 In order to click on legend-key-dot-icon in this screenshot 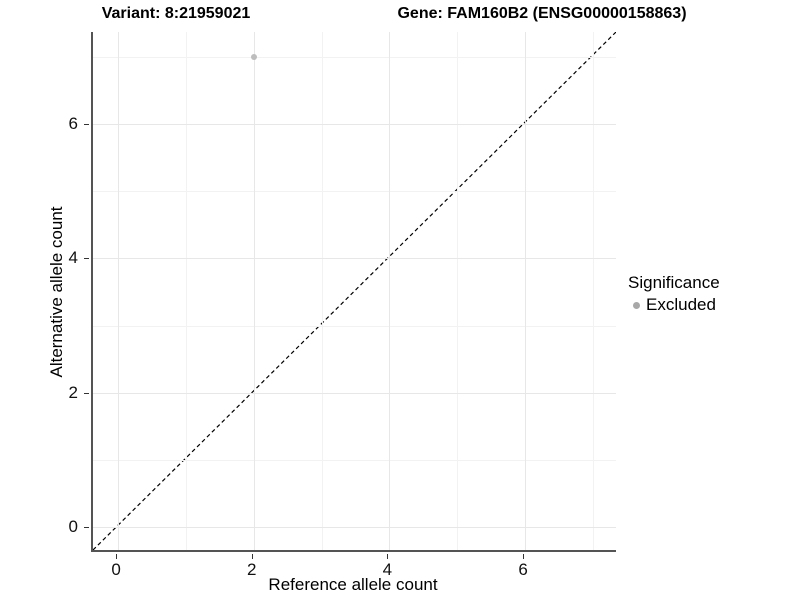, I will do `click(636, 305)`.